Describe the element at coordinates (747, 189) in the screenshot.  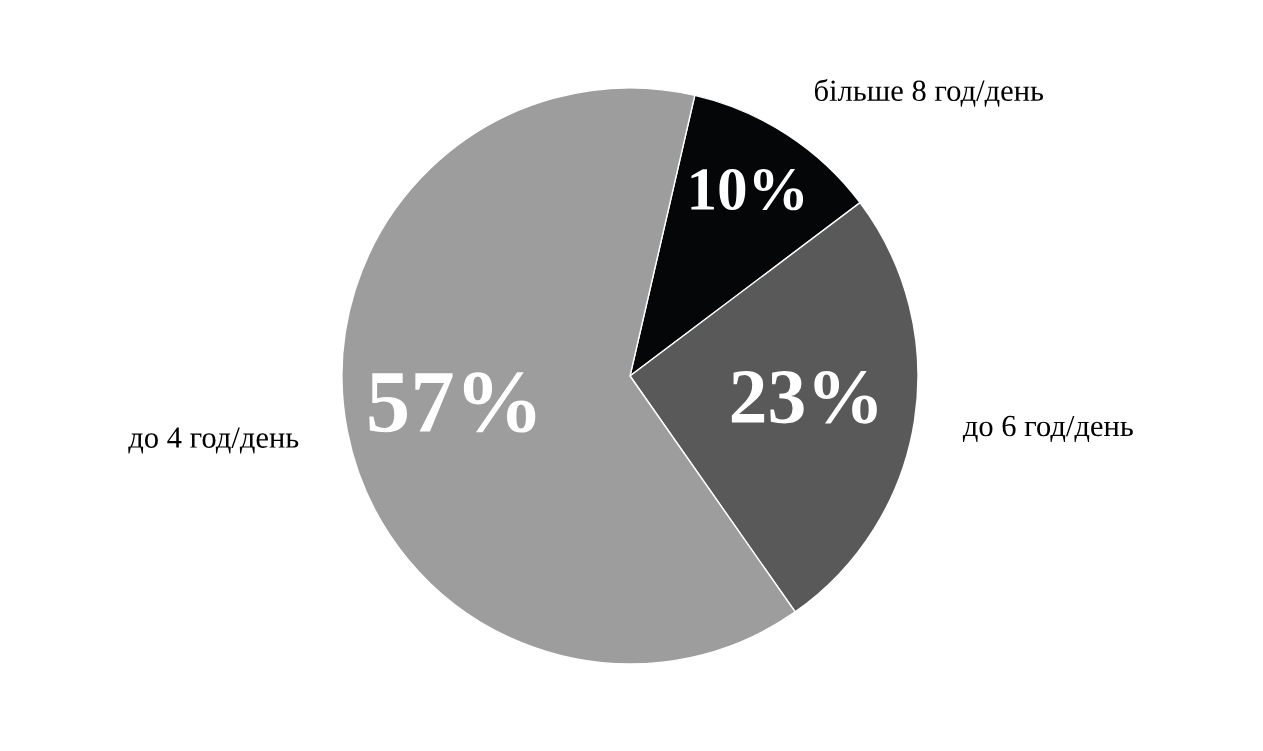
I see `data-label: 10%` at that location.